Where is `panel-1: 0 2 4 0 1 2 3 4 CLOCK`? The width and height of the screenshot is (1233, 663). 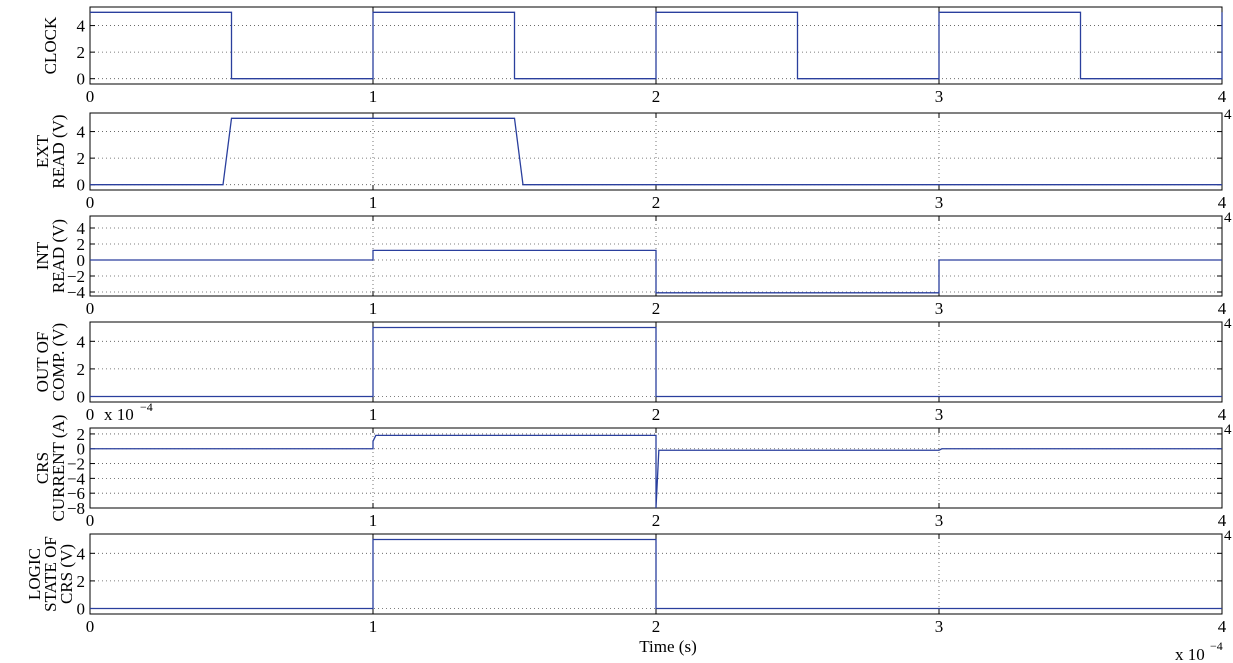
panel-1: 0 2 4 0 1 2 3 4 CLOCK is located at coordinates (634, 56).